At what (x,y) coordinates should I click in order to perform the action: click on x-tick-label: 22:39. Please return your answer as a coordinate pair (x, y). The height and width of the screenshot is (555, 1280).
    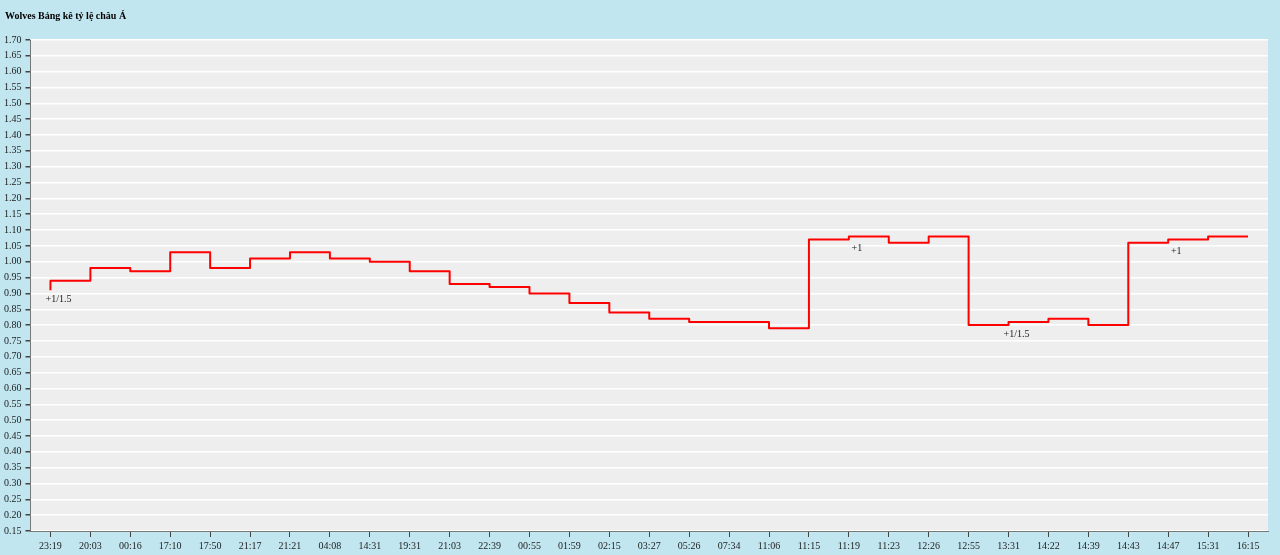
    Looking at the image, I should click on (489, 545).